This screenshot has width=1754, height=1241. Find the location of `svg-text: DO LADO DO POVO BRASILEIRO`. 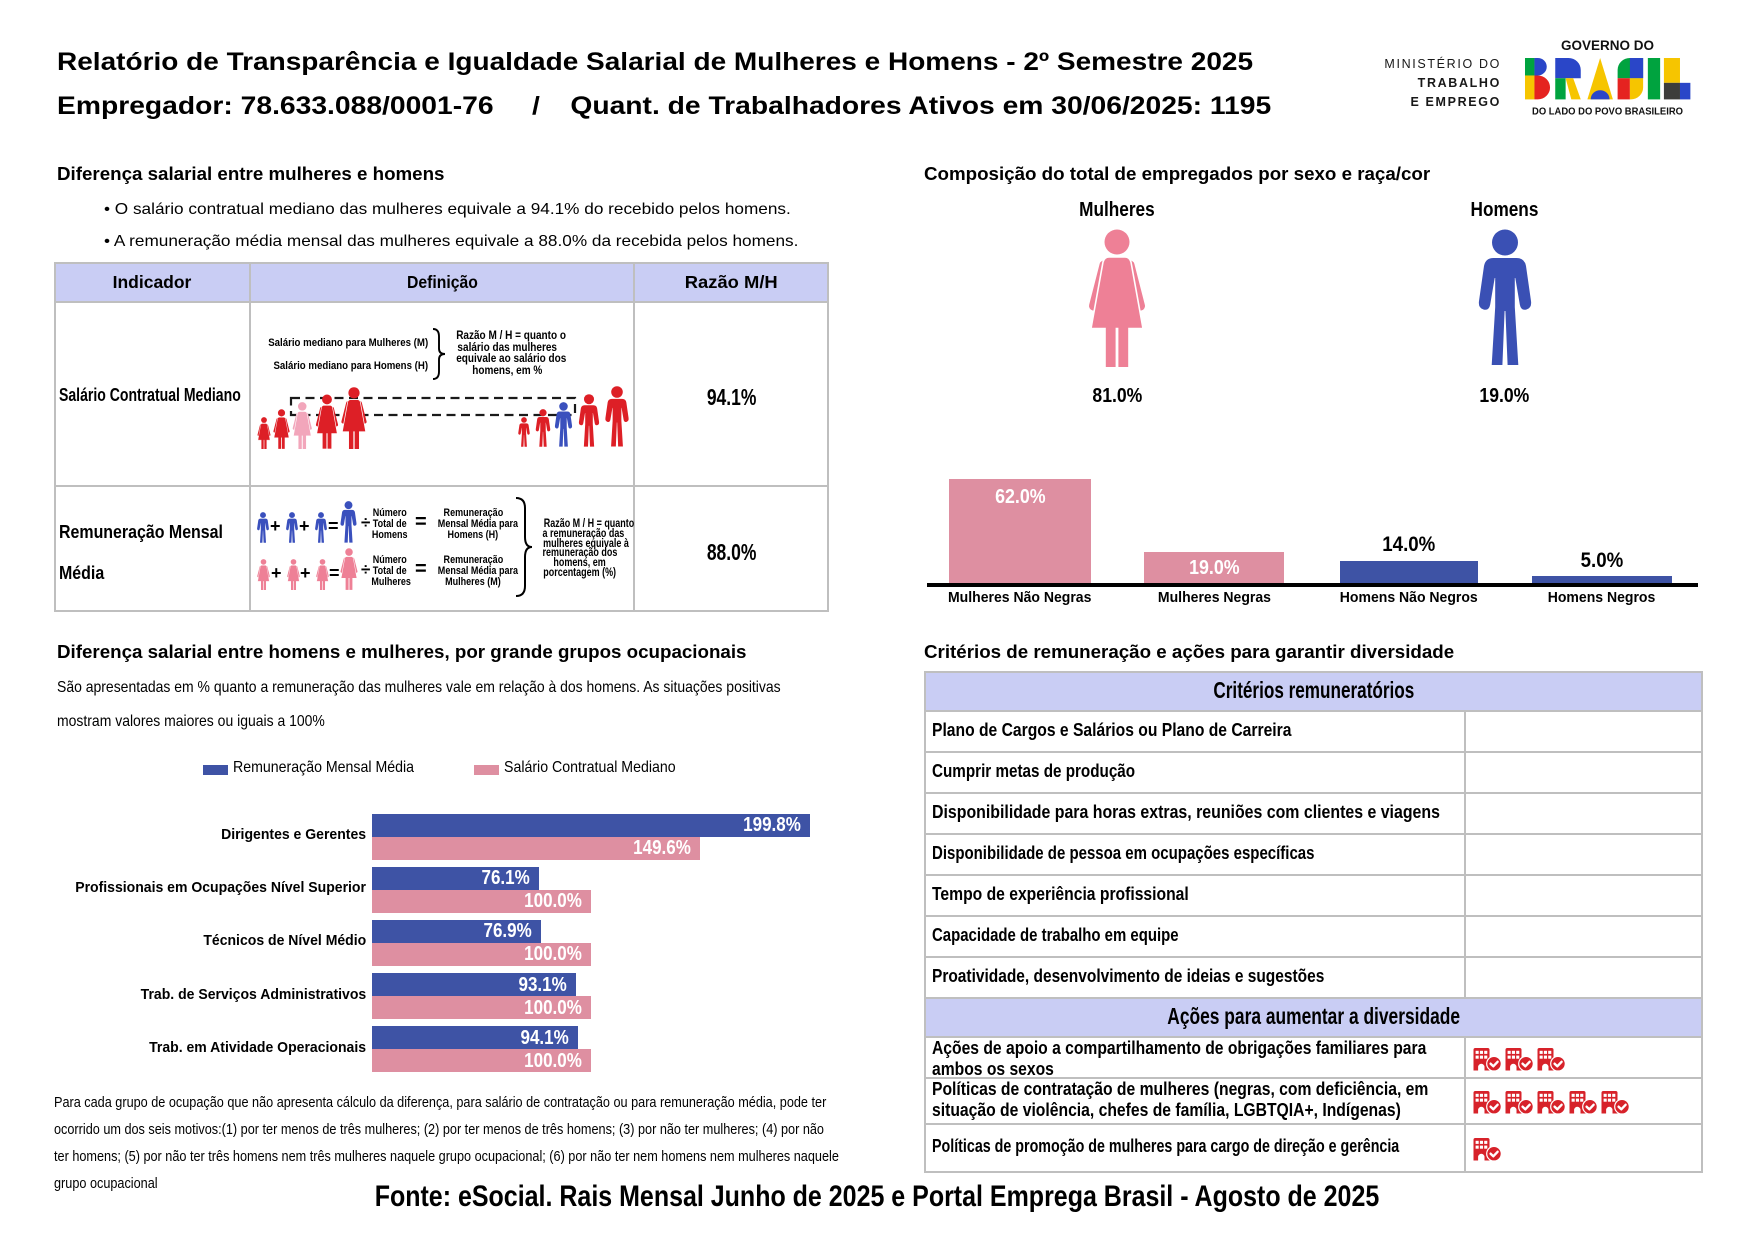

svg-text: DO LADO DO POVO BRASILEIRO is located at coordinates (1607, 112).